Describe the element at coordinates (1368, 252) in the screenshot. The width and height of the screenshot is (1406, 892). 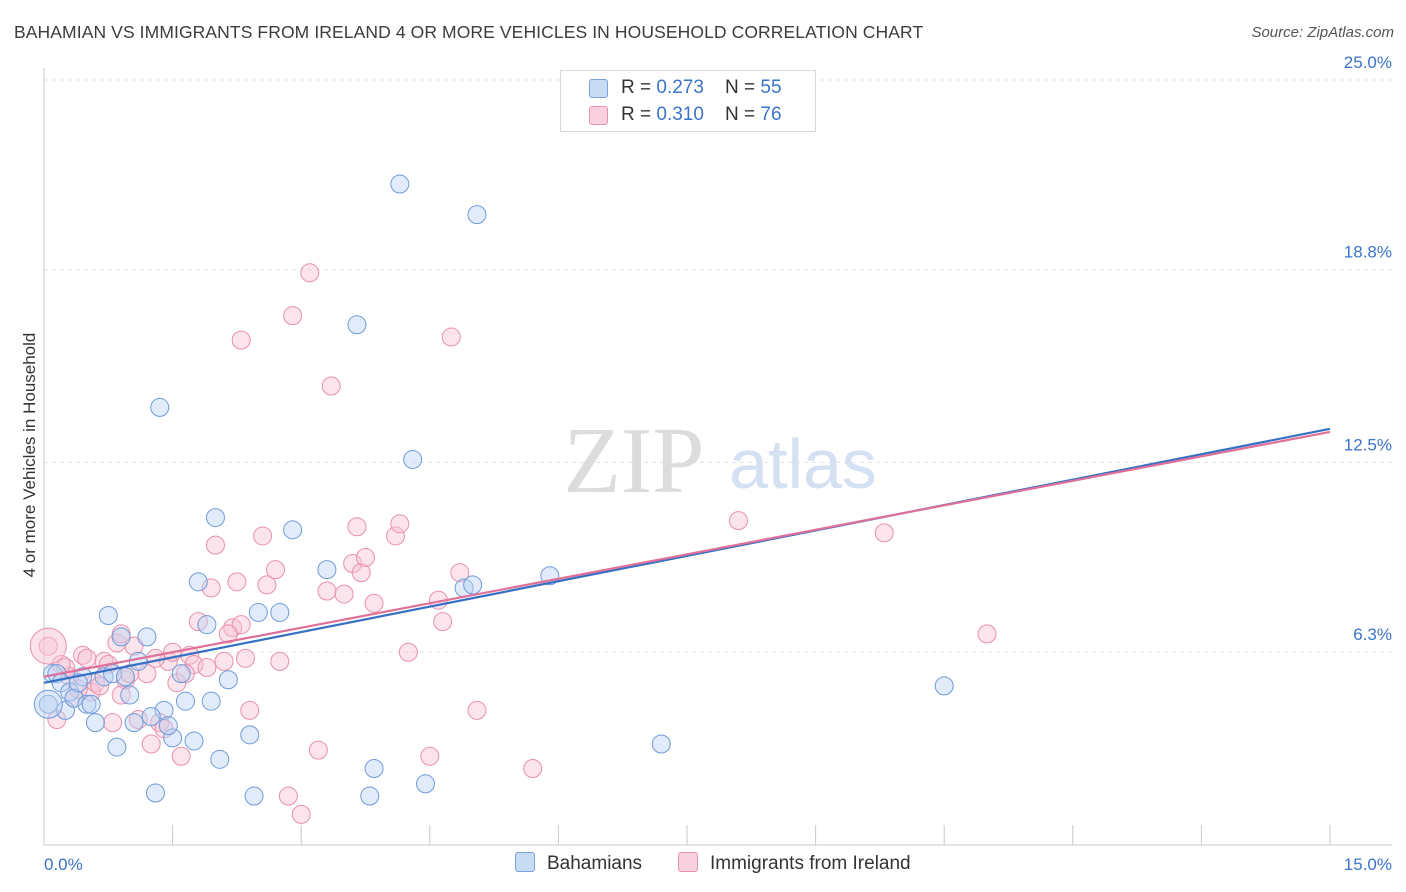
I see `y-tick-label: 18.8%` at that location.